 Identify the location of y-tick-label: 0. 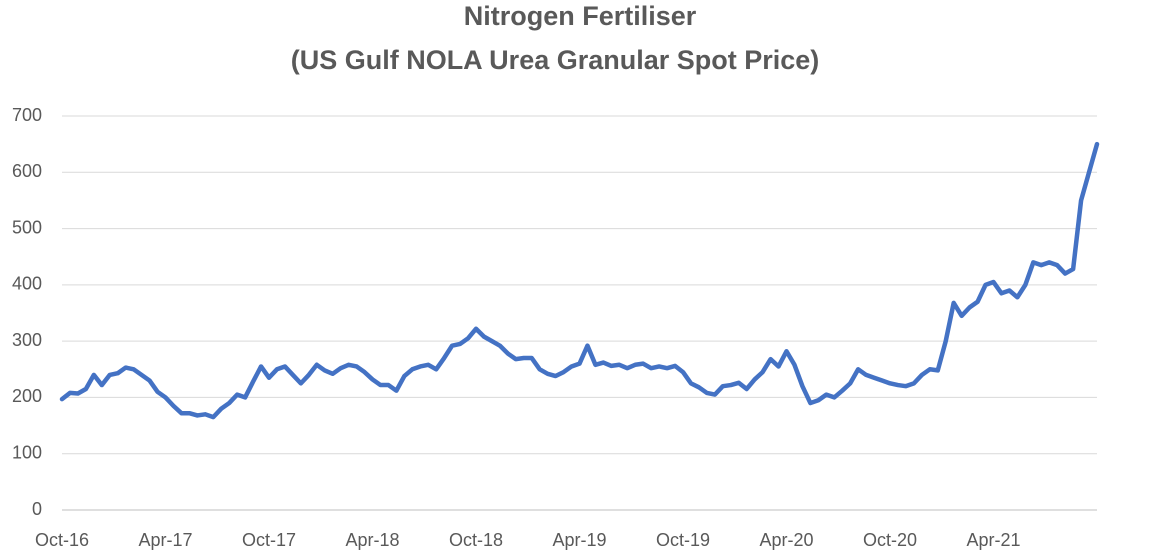
(37, 509).